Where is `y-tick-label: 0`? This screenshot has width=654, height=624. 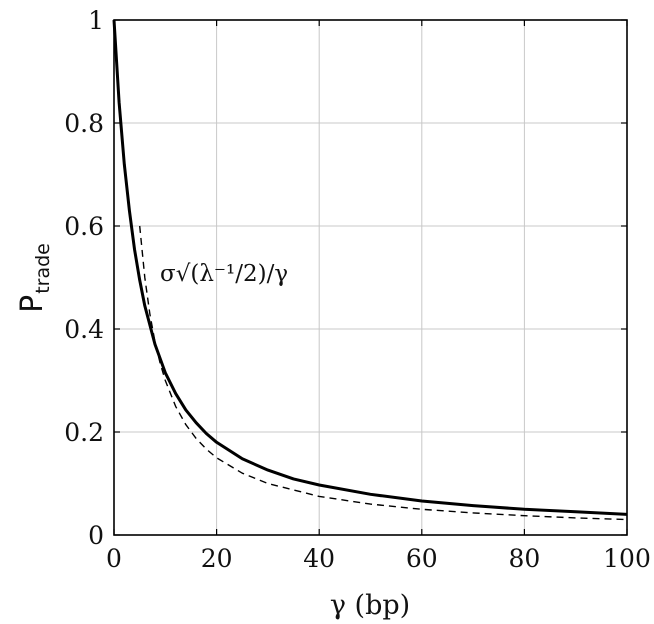
y-tick-label: 0 is located at coordinates (96, 535).